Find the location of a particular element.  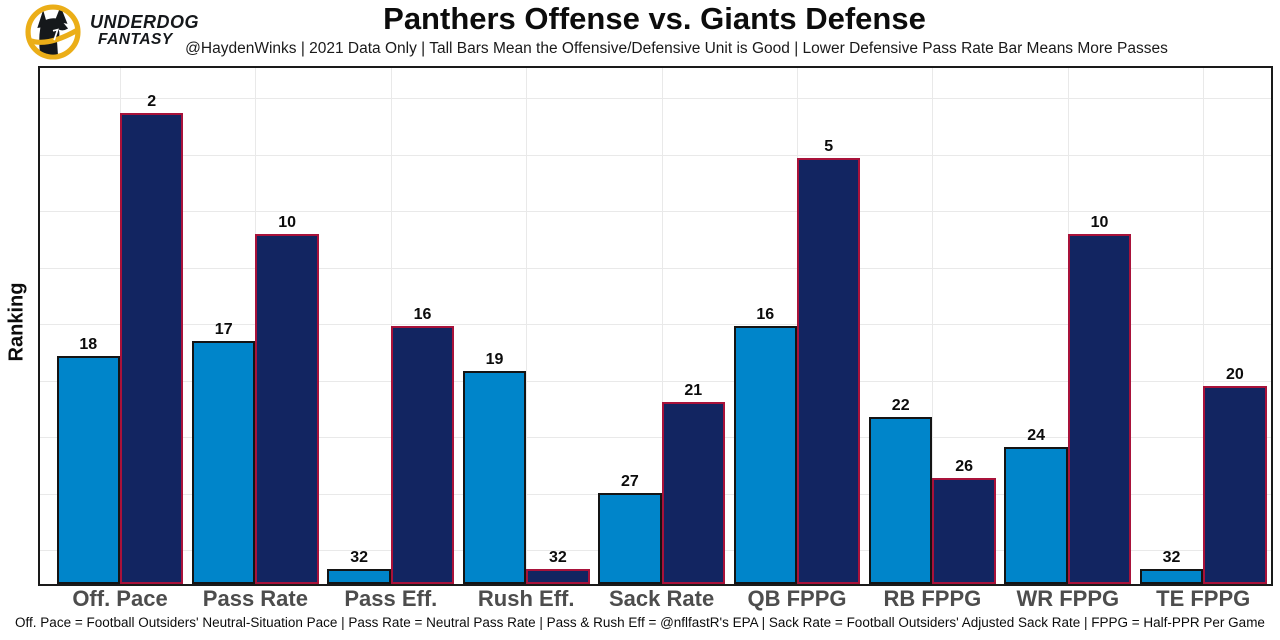

bar-value-offense-off-pace: 18 is located at coordinates (88, 344).